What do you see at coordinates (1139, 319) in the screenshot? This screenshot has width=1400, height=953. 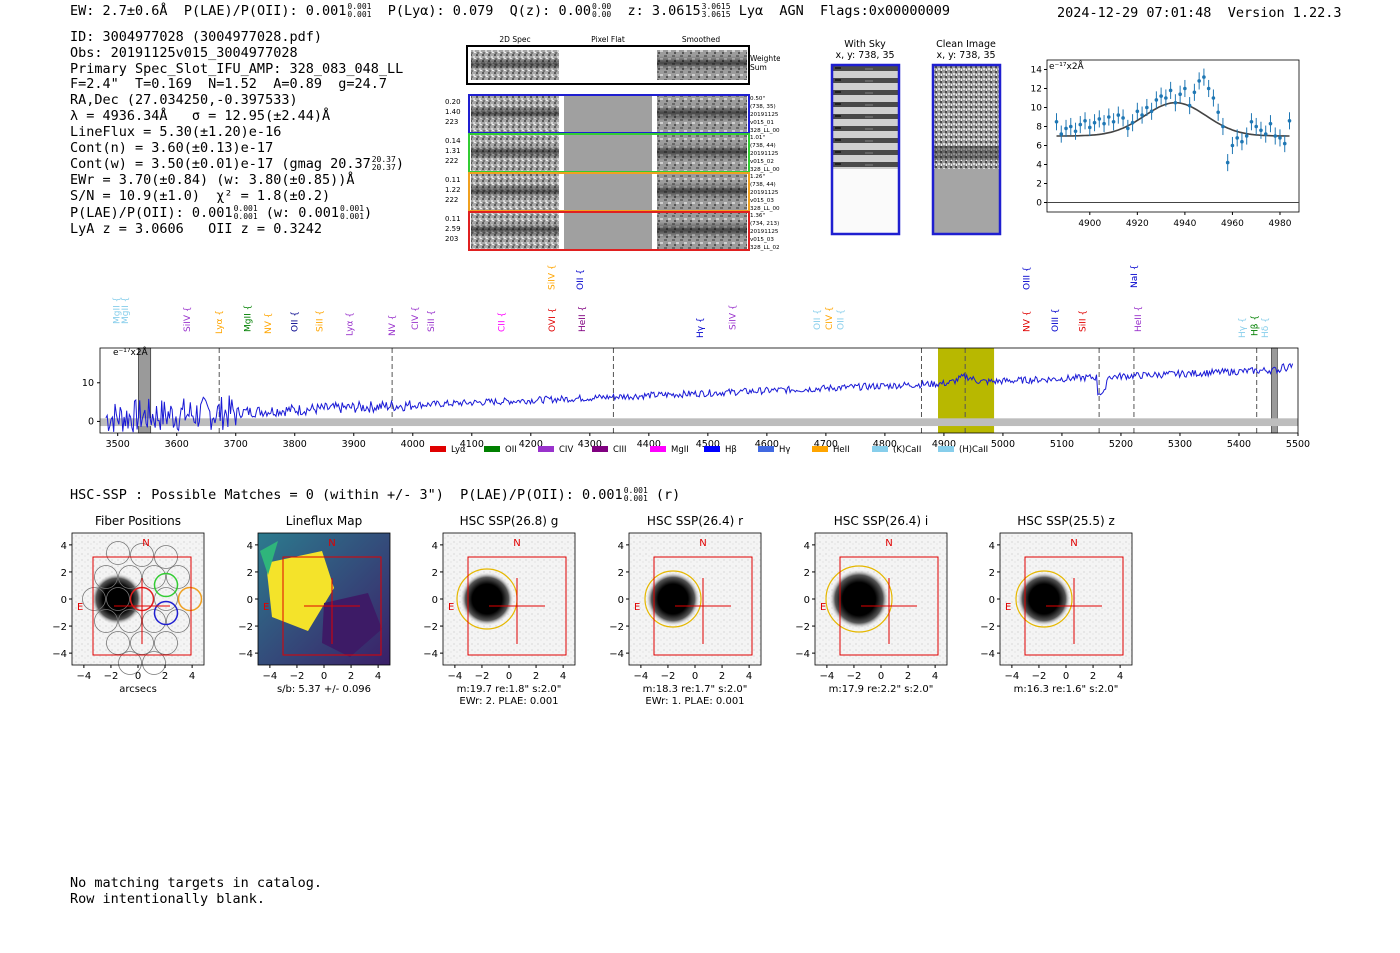 I see `line-label: HeII {` at bounding box center [1139, 319].